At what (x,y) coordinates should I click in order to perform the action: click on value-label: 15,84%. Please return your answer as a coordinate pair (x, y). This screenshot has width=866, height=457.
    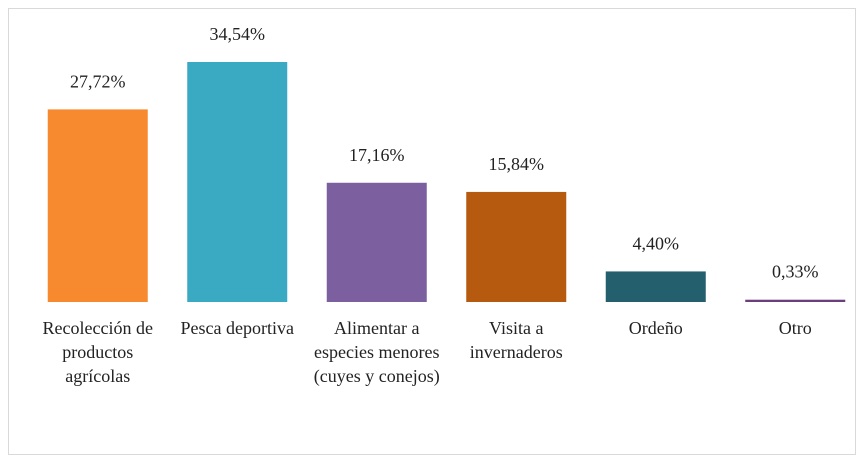
    Looking at the image, I should click on (517, 164).